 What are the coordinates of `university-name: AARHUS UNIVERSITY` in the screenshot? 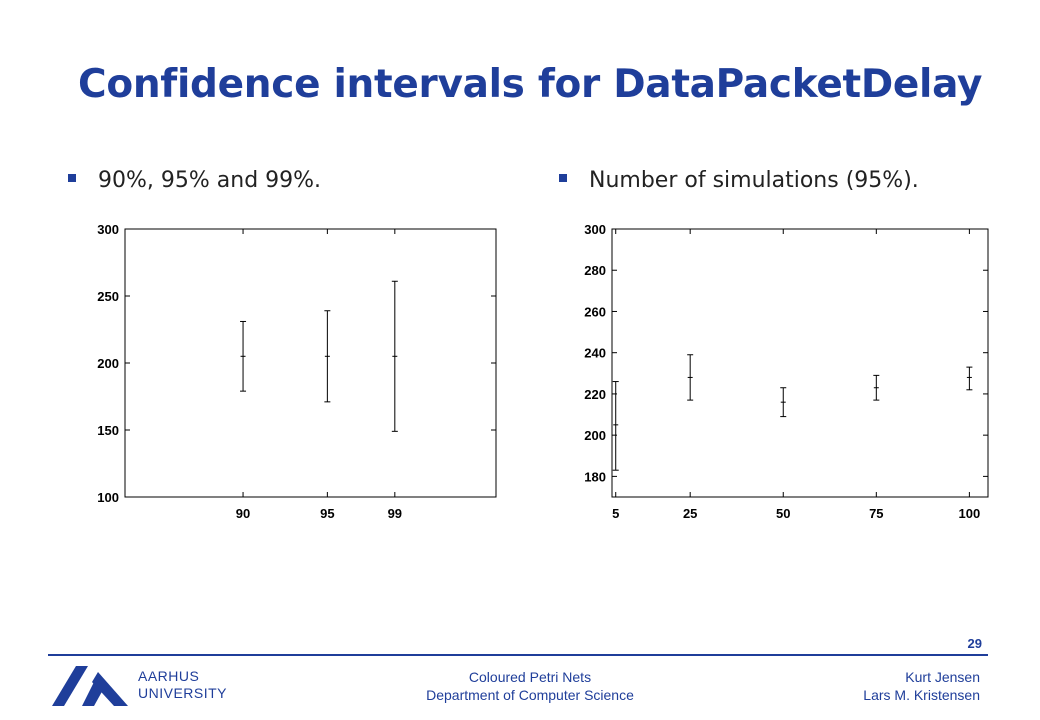 It's located at (183, 684).